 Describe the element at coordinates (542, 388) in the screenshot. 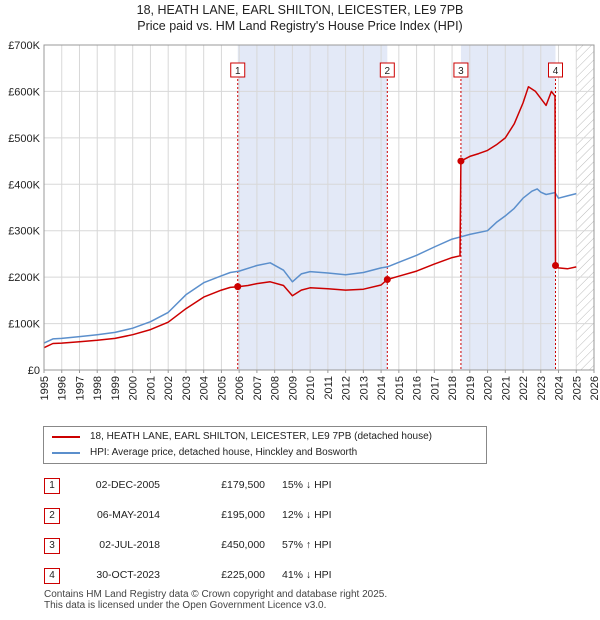

I see `x-tick-label: 2023` at that location.